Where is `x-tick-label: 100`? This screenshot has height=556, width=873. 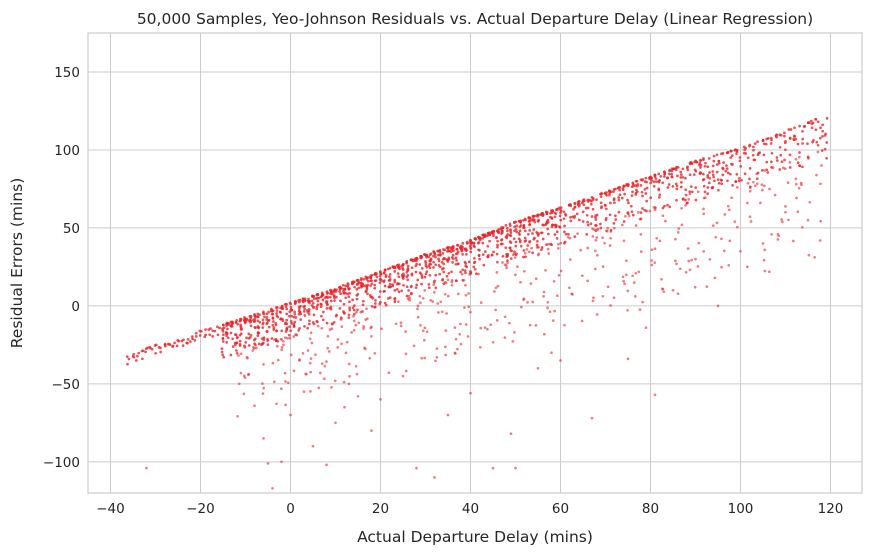 x-tick-label: 100 is located at coordinates (741, 509).